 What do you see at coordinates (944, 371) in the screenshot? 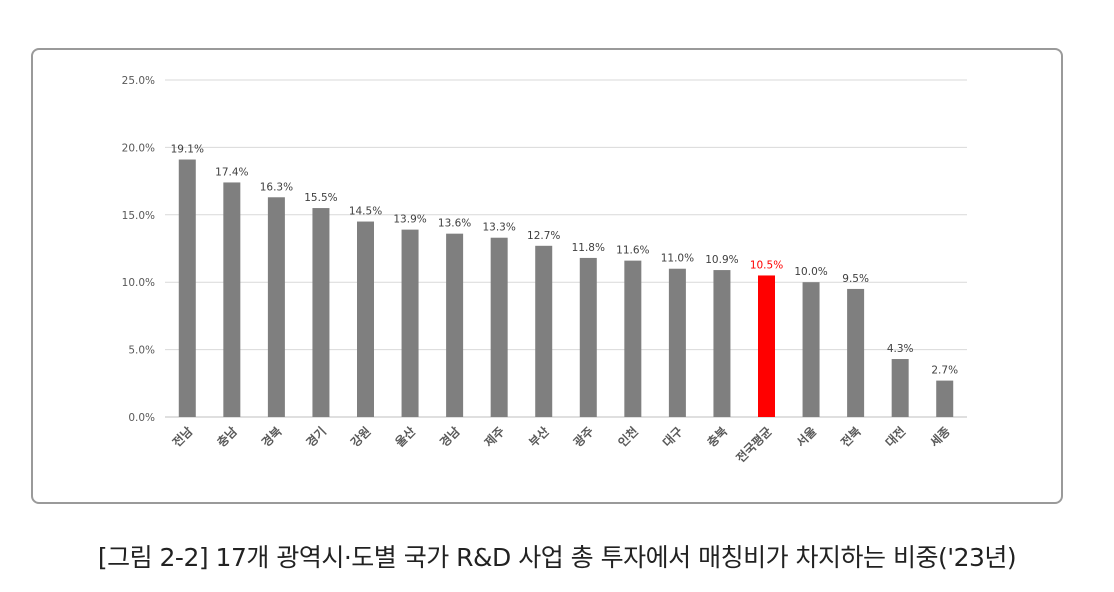
I see `data-label: 2.7%` at bounding box center [944, 371].